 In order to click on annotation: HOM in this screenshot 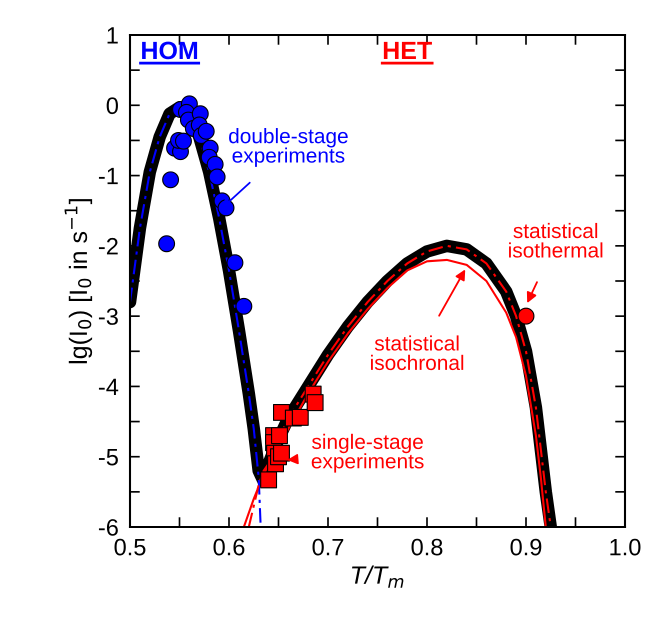, I will do `click(170, 51)`.